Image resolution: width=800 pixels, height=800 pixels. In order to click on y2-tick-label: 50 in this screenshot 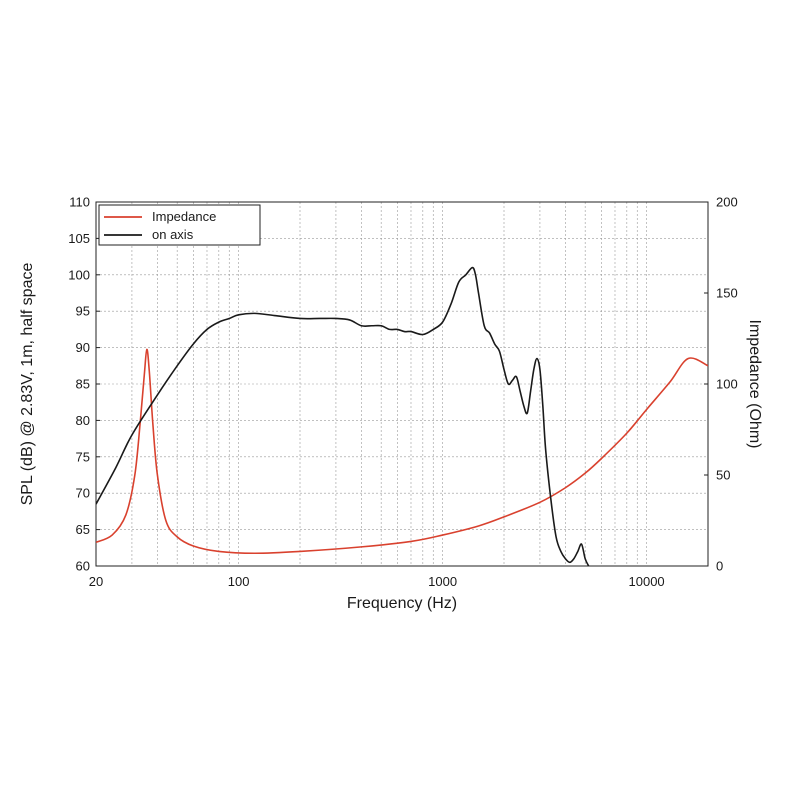, I will do `click(723, 475)`.